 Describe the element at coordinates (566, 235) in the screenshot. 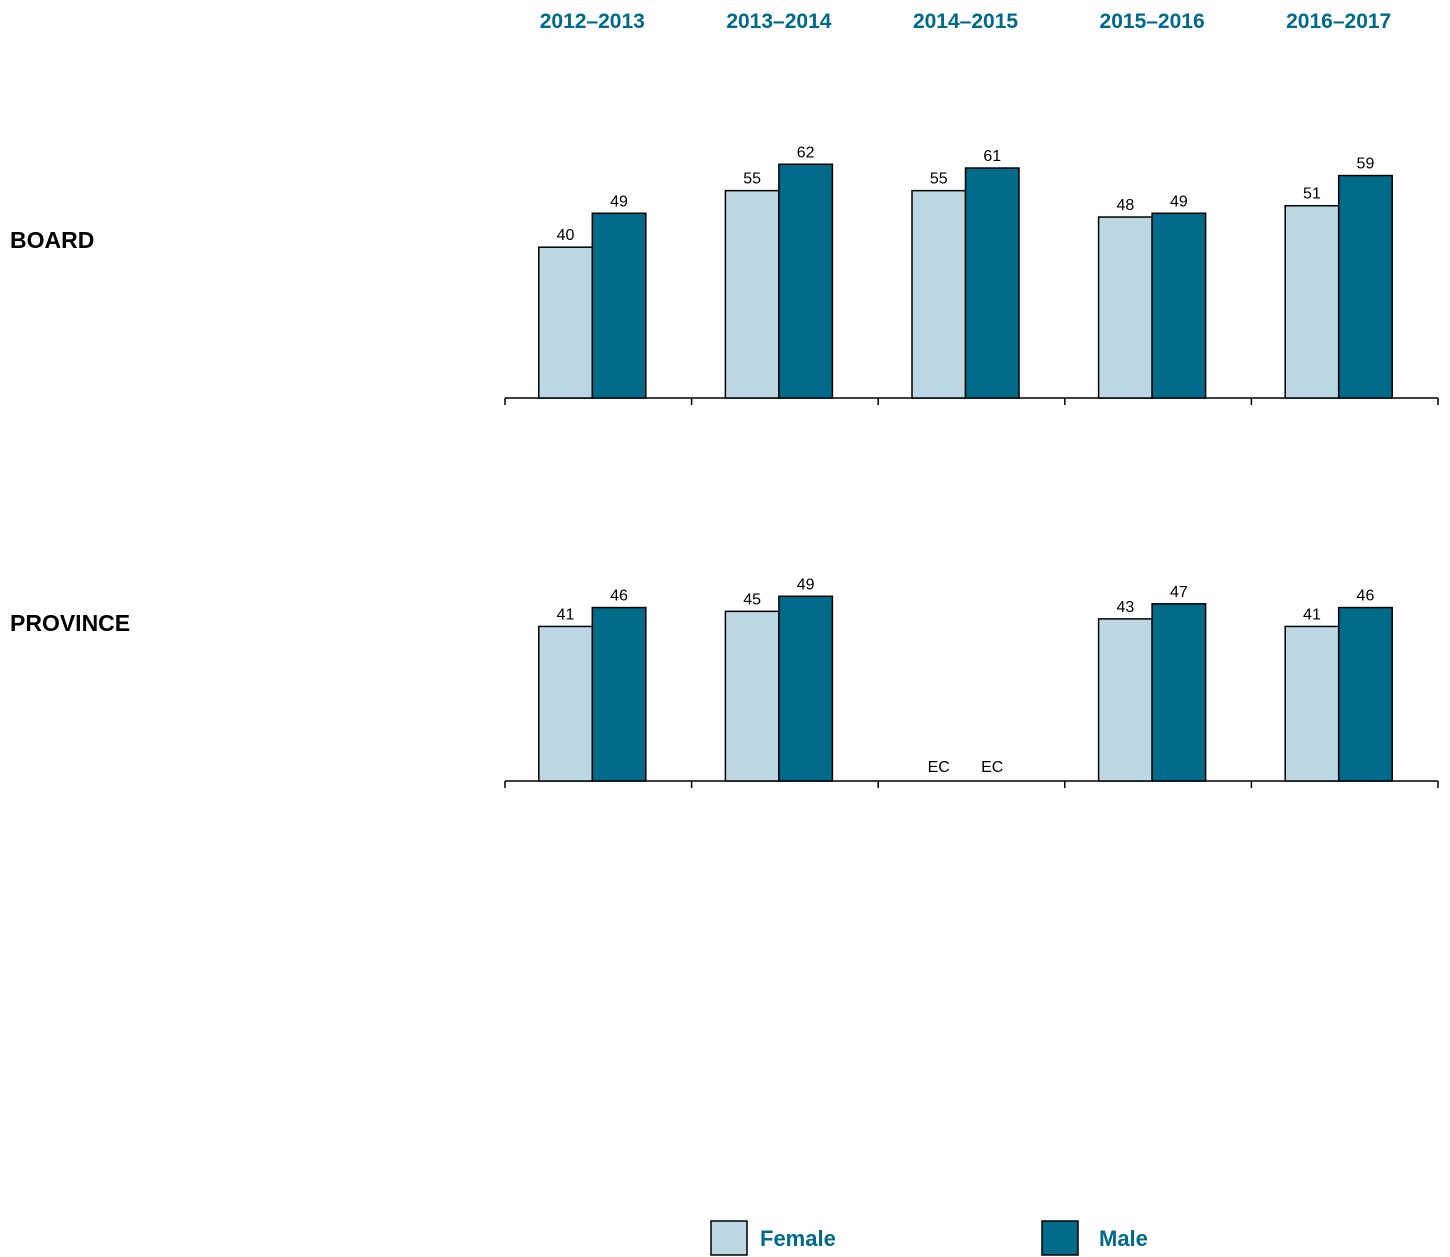

I see `value-label: 40` at that location.